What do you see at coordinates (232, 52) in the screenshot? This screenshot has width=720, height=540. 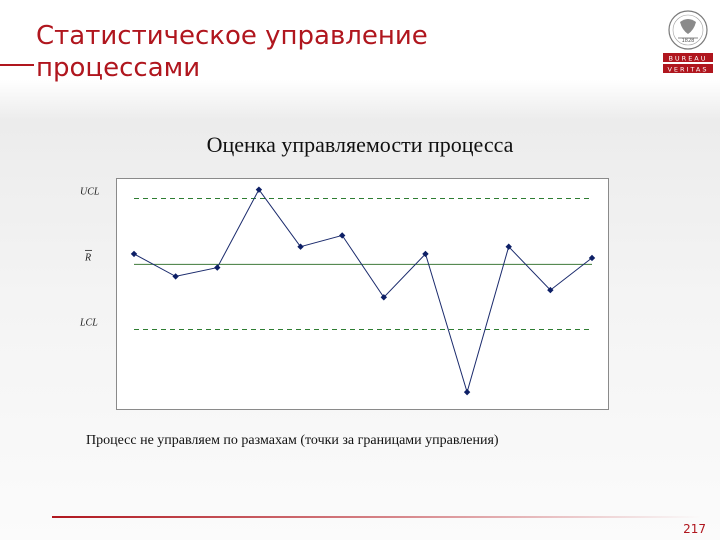 I see `slide-title: Статистическое управление процессами` at bounding box center [232, 52].